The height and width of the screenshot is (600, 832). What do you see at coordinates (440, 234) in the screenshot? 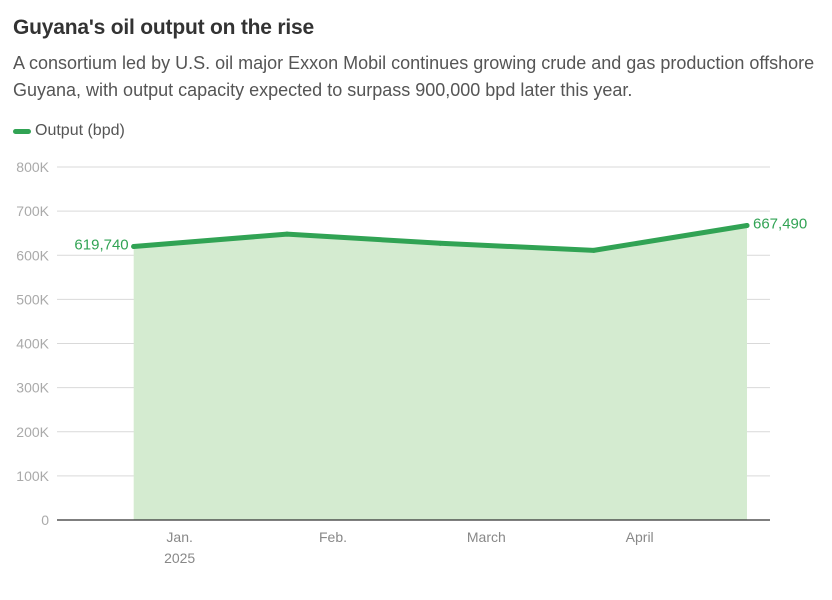
I see `annotation-layer: 619,740 667,490` at bounding box center [440, 234].